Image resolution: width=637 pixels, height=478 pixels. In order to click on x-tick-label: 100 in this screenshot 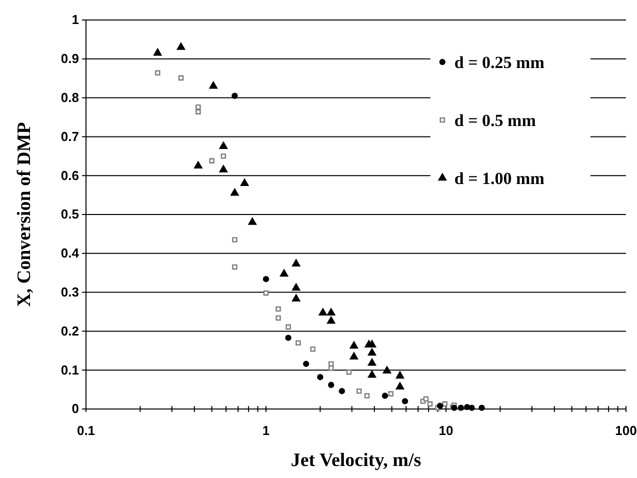, I will do `click(626, 430)`.